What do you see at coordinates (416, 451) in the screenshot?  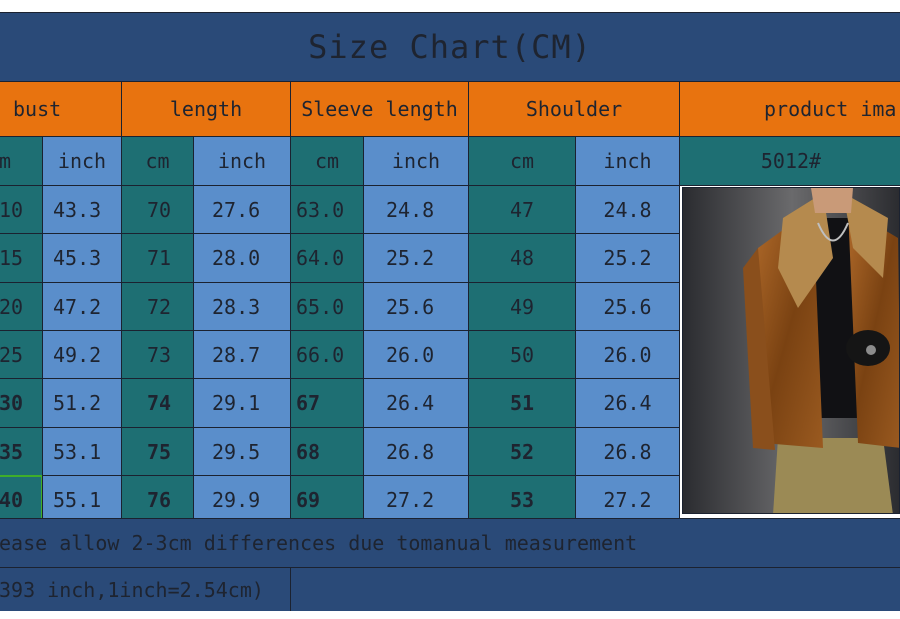 I see `table-cell-sleeve-in: 26.8` at bounding box center [416, 451].